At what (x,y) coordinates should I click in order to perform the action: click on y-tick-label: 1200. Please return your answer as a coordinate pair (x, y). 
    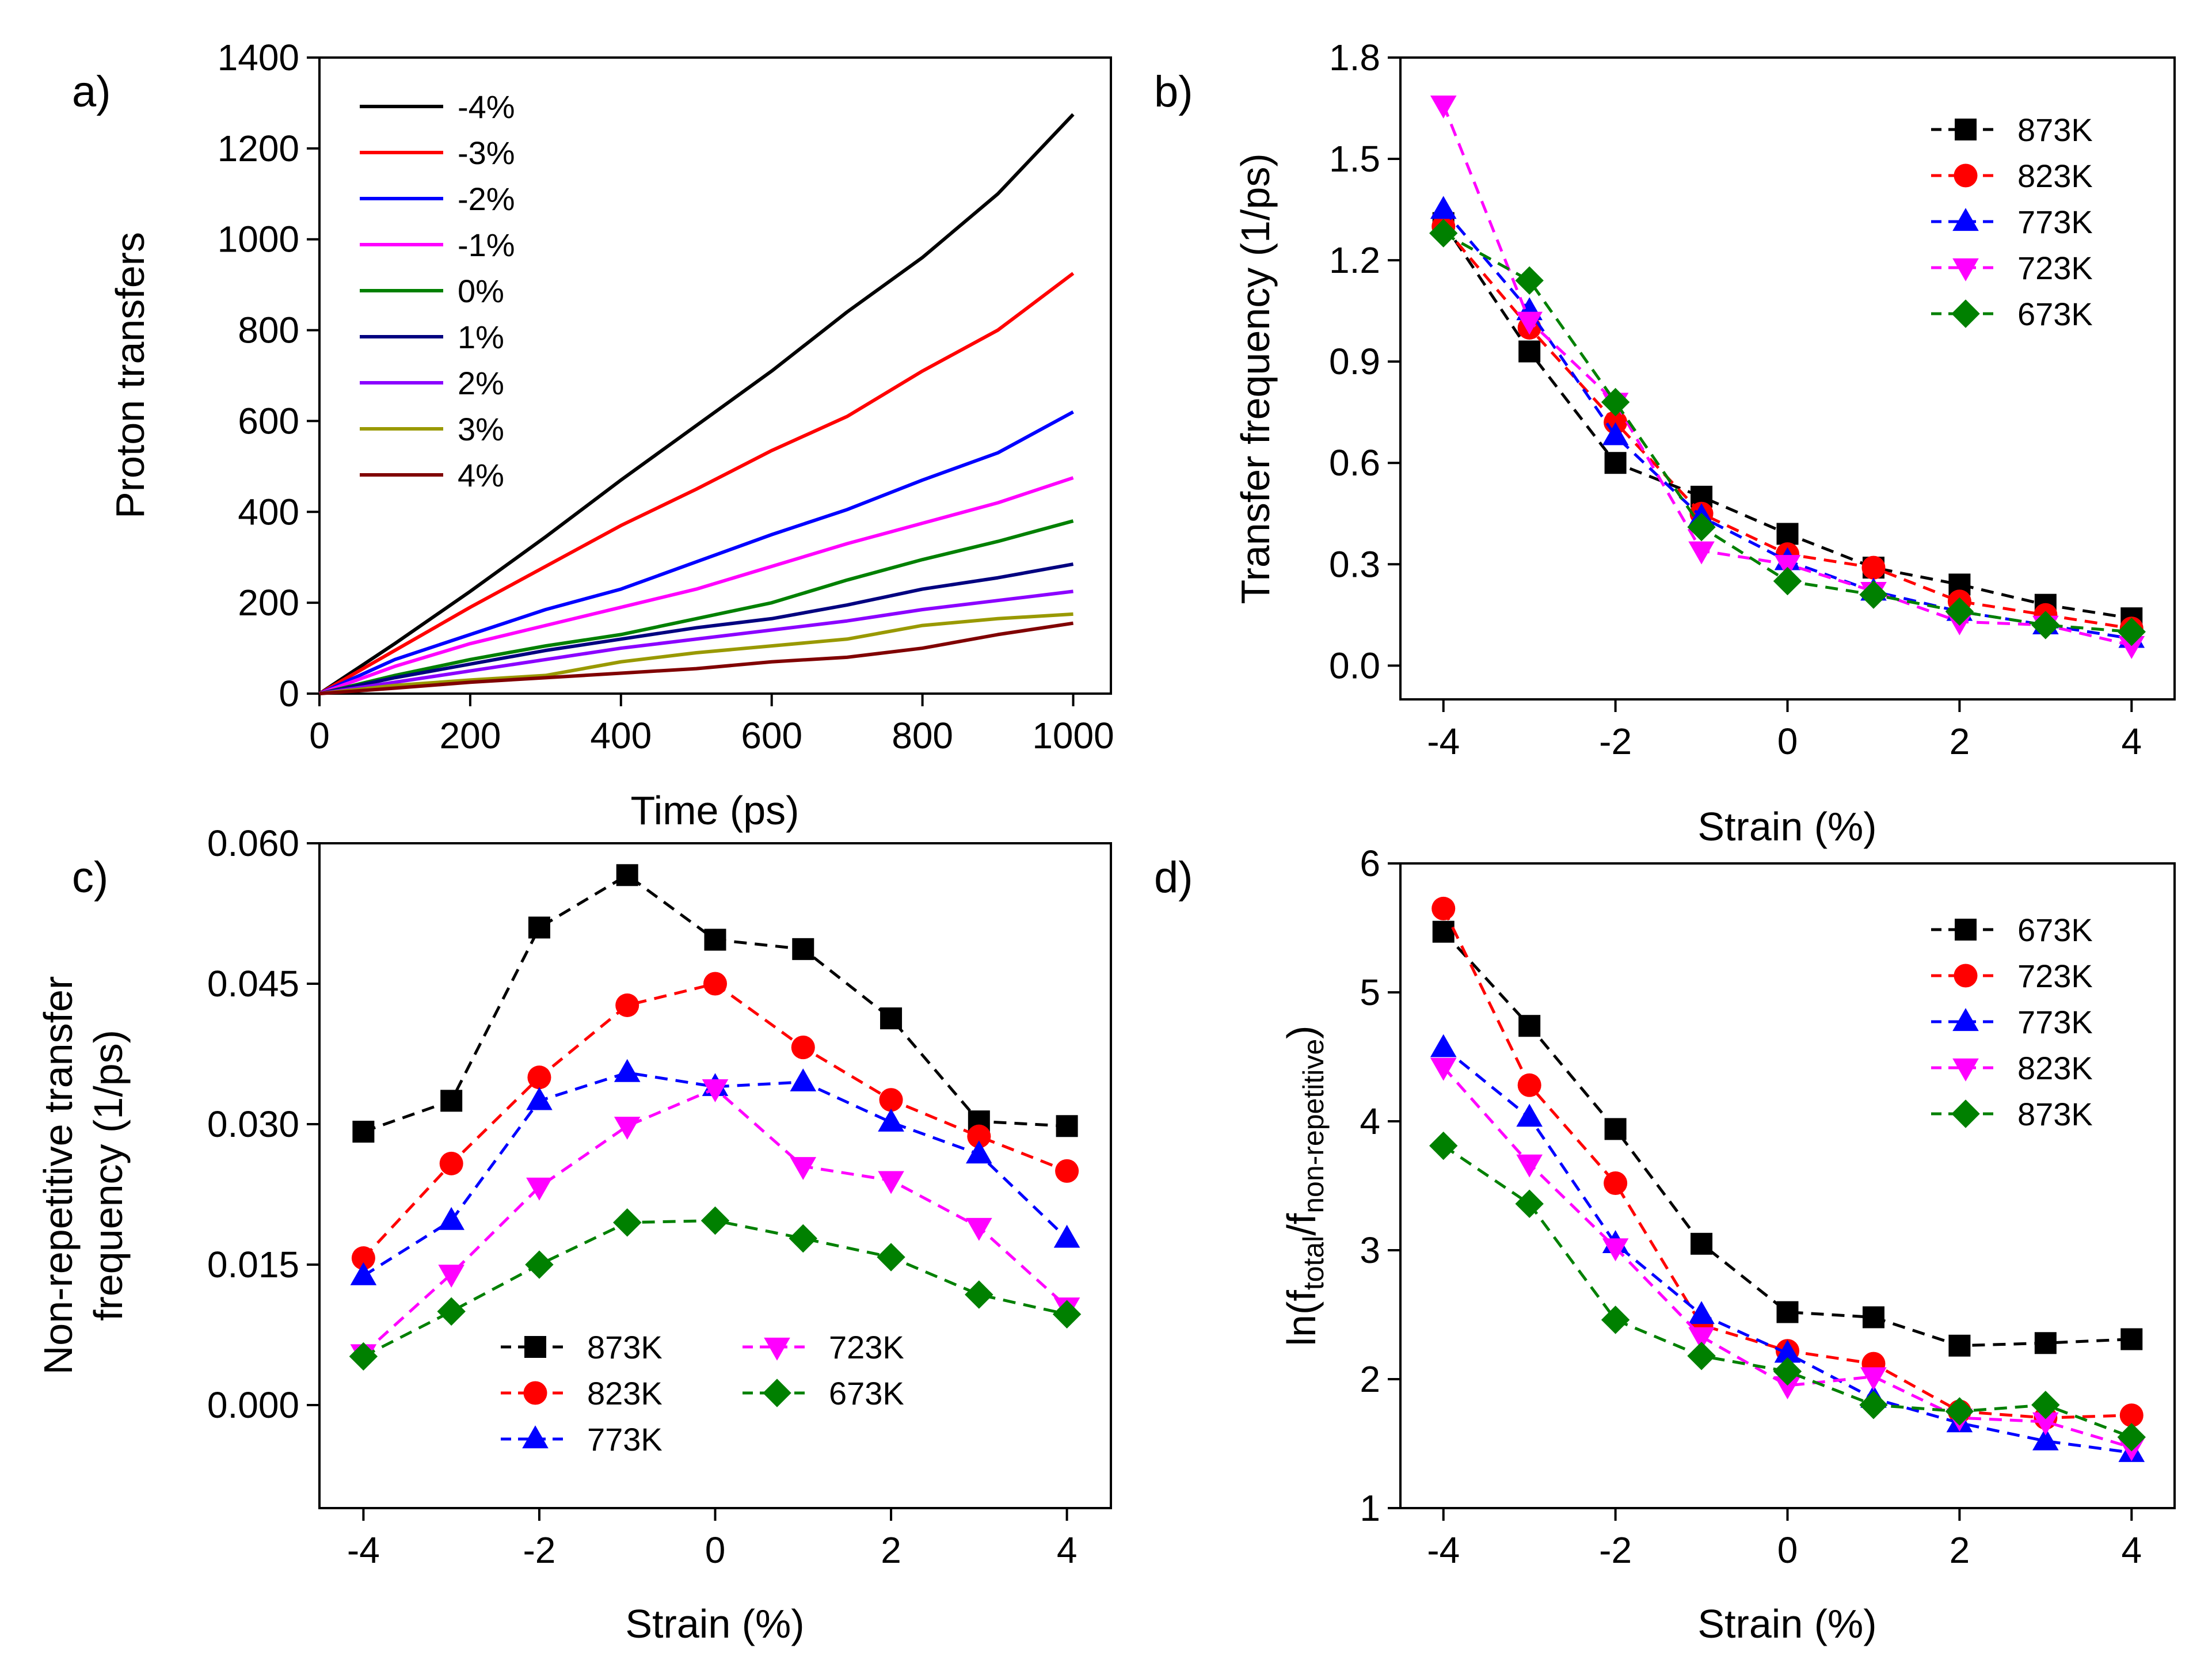
    Looking at the image, I should click on (258, 148).